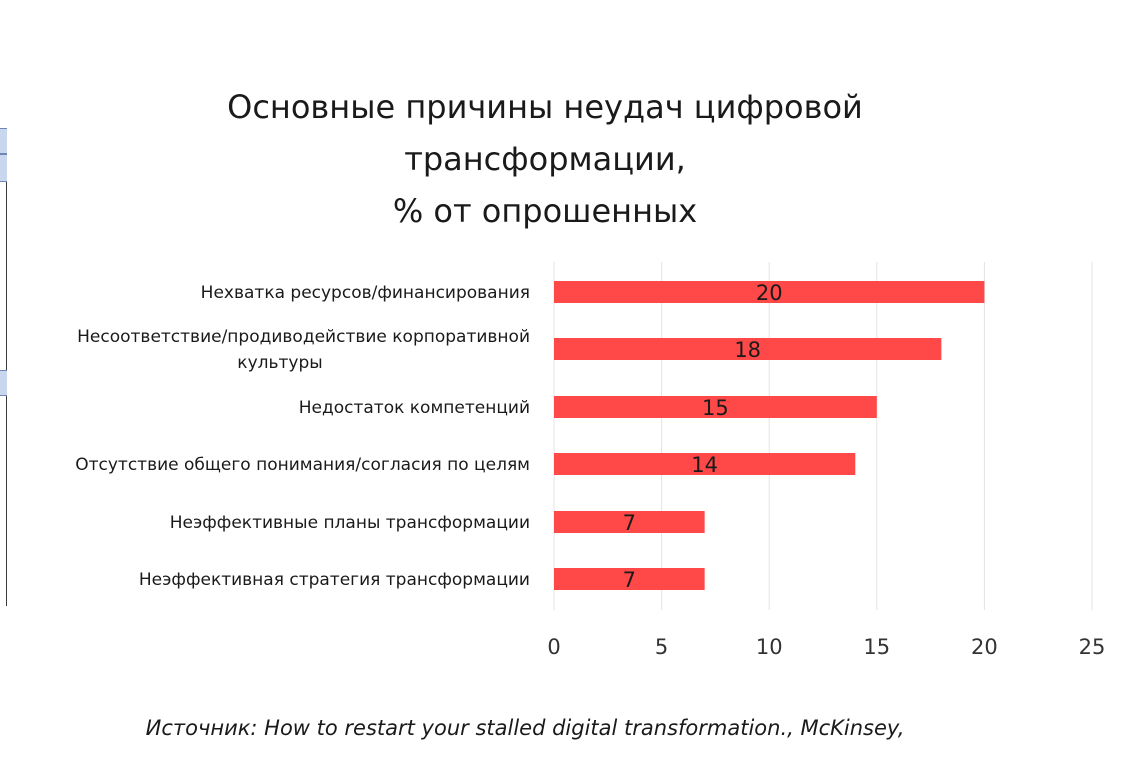  Describe the element at coordinates (553, 647) in the screenshot. I see `x-tick-label: 0` at that location.